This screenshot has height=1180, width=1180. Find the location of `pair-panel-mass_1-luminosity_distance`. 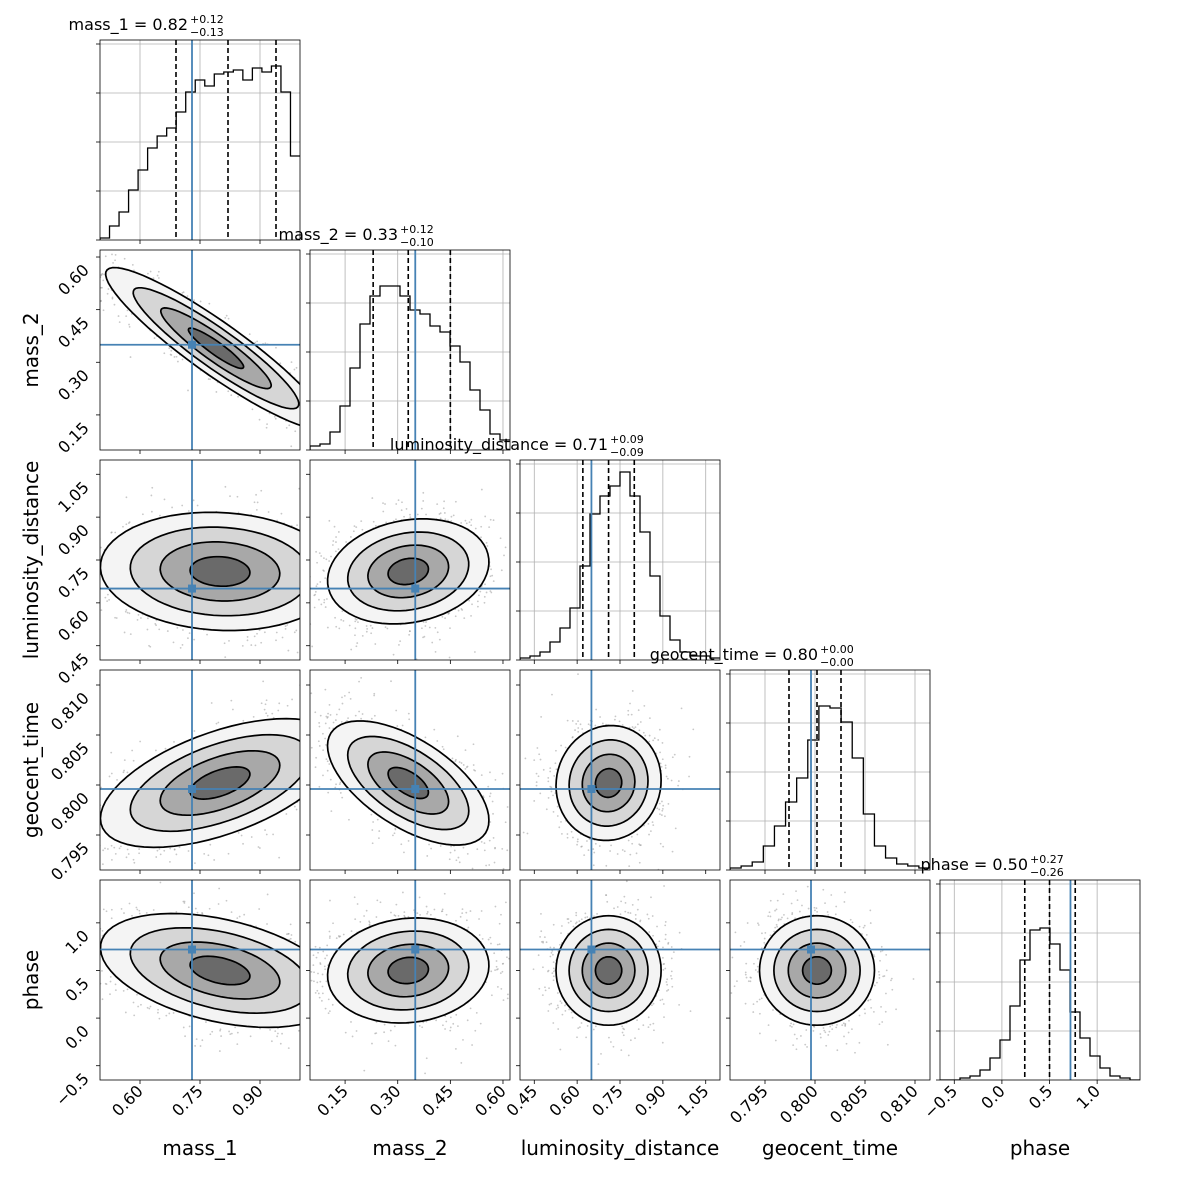

pair-panel-mass_1-luminosity_distance is located at coordinates (219, 560).